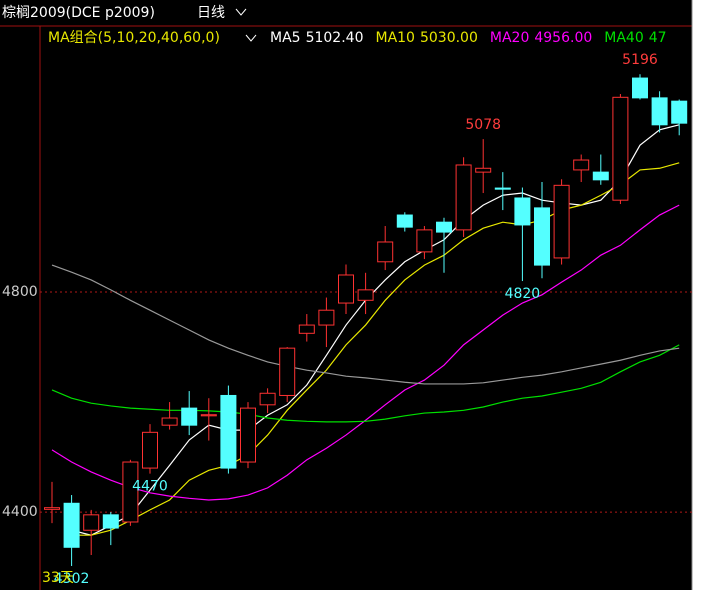  What do you see at coordinates (365, 383) in the screenshot?
I see `ma-line` at bounding box center [365, 383].